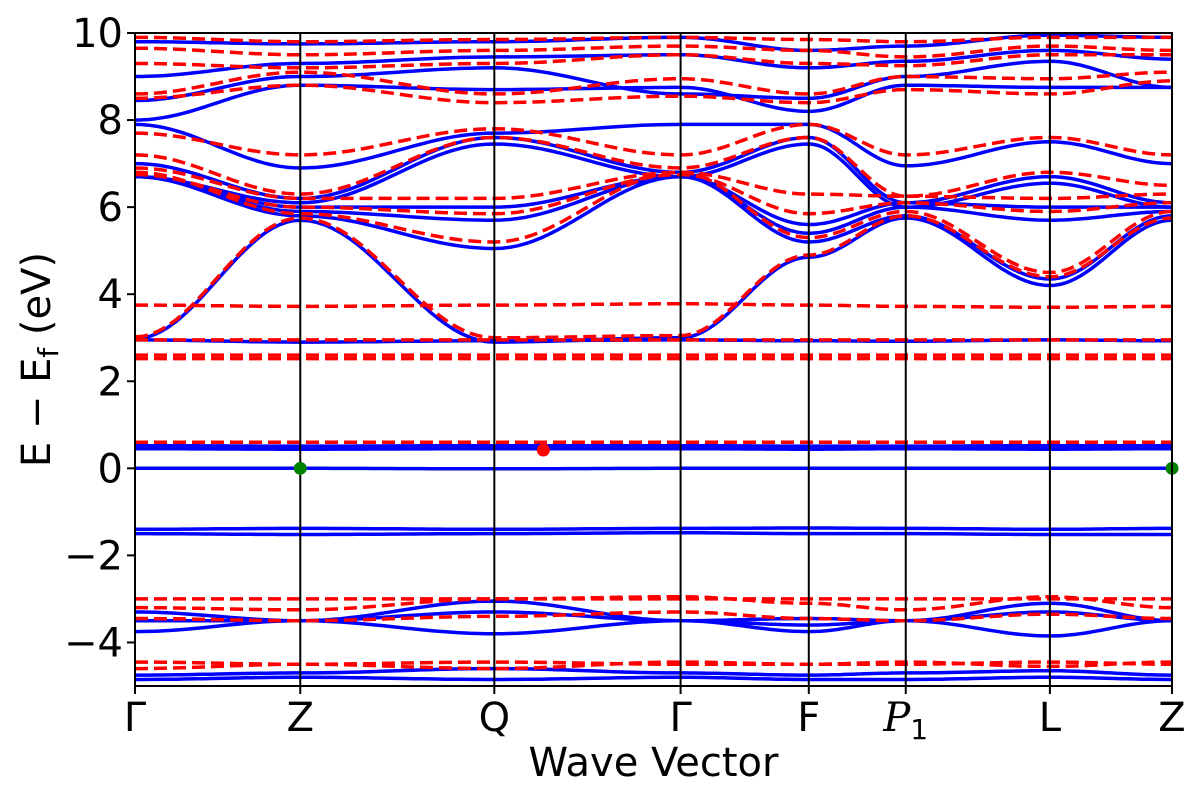 This screenshot has width=1200, height=800. Describe the element at coordinates (110, 208) in the screenshot. I see `y-tick-label: 6` at that location.